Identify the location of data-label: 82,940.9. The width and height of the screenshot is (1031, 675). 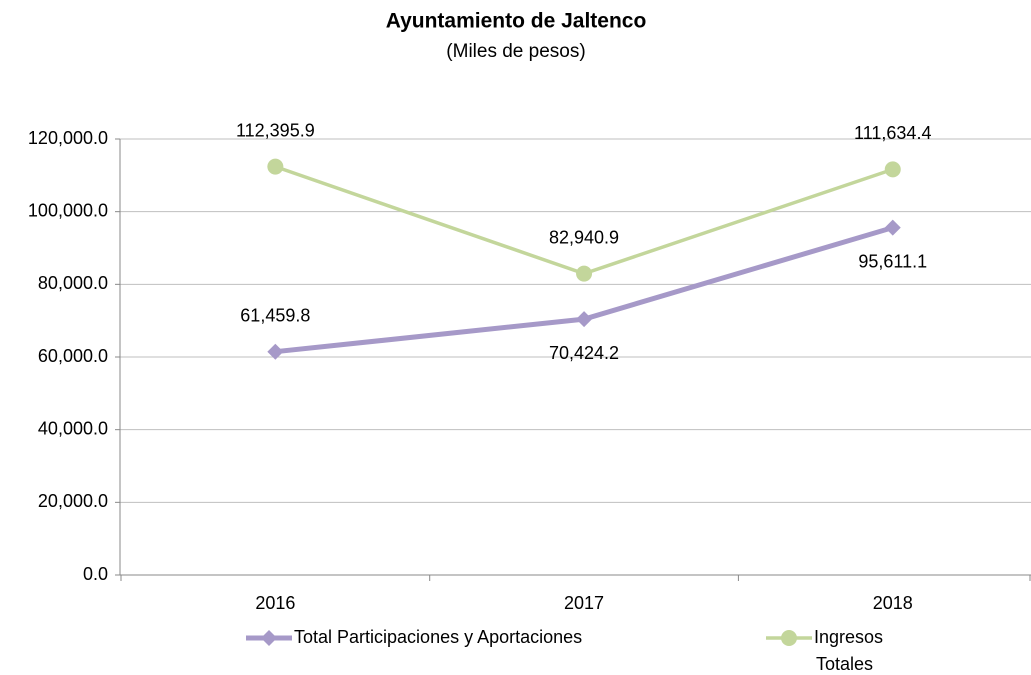
(584, 237).